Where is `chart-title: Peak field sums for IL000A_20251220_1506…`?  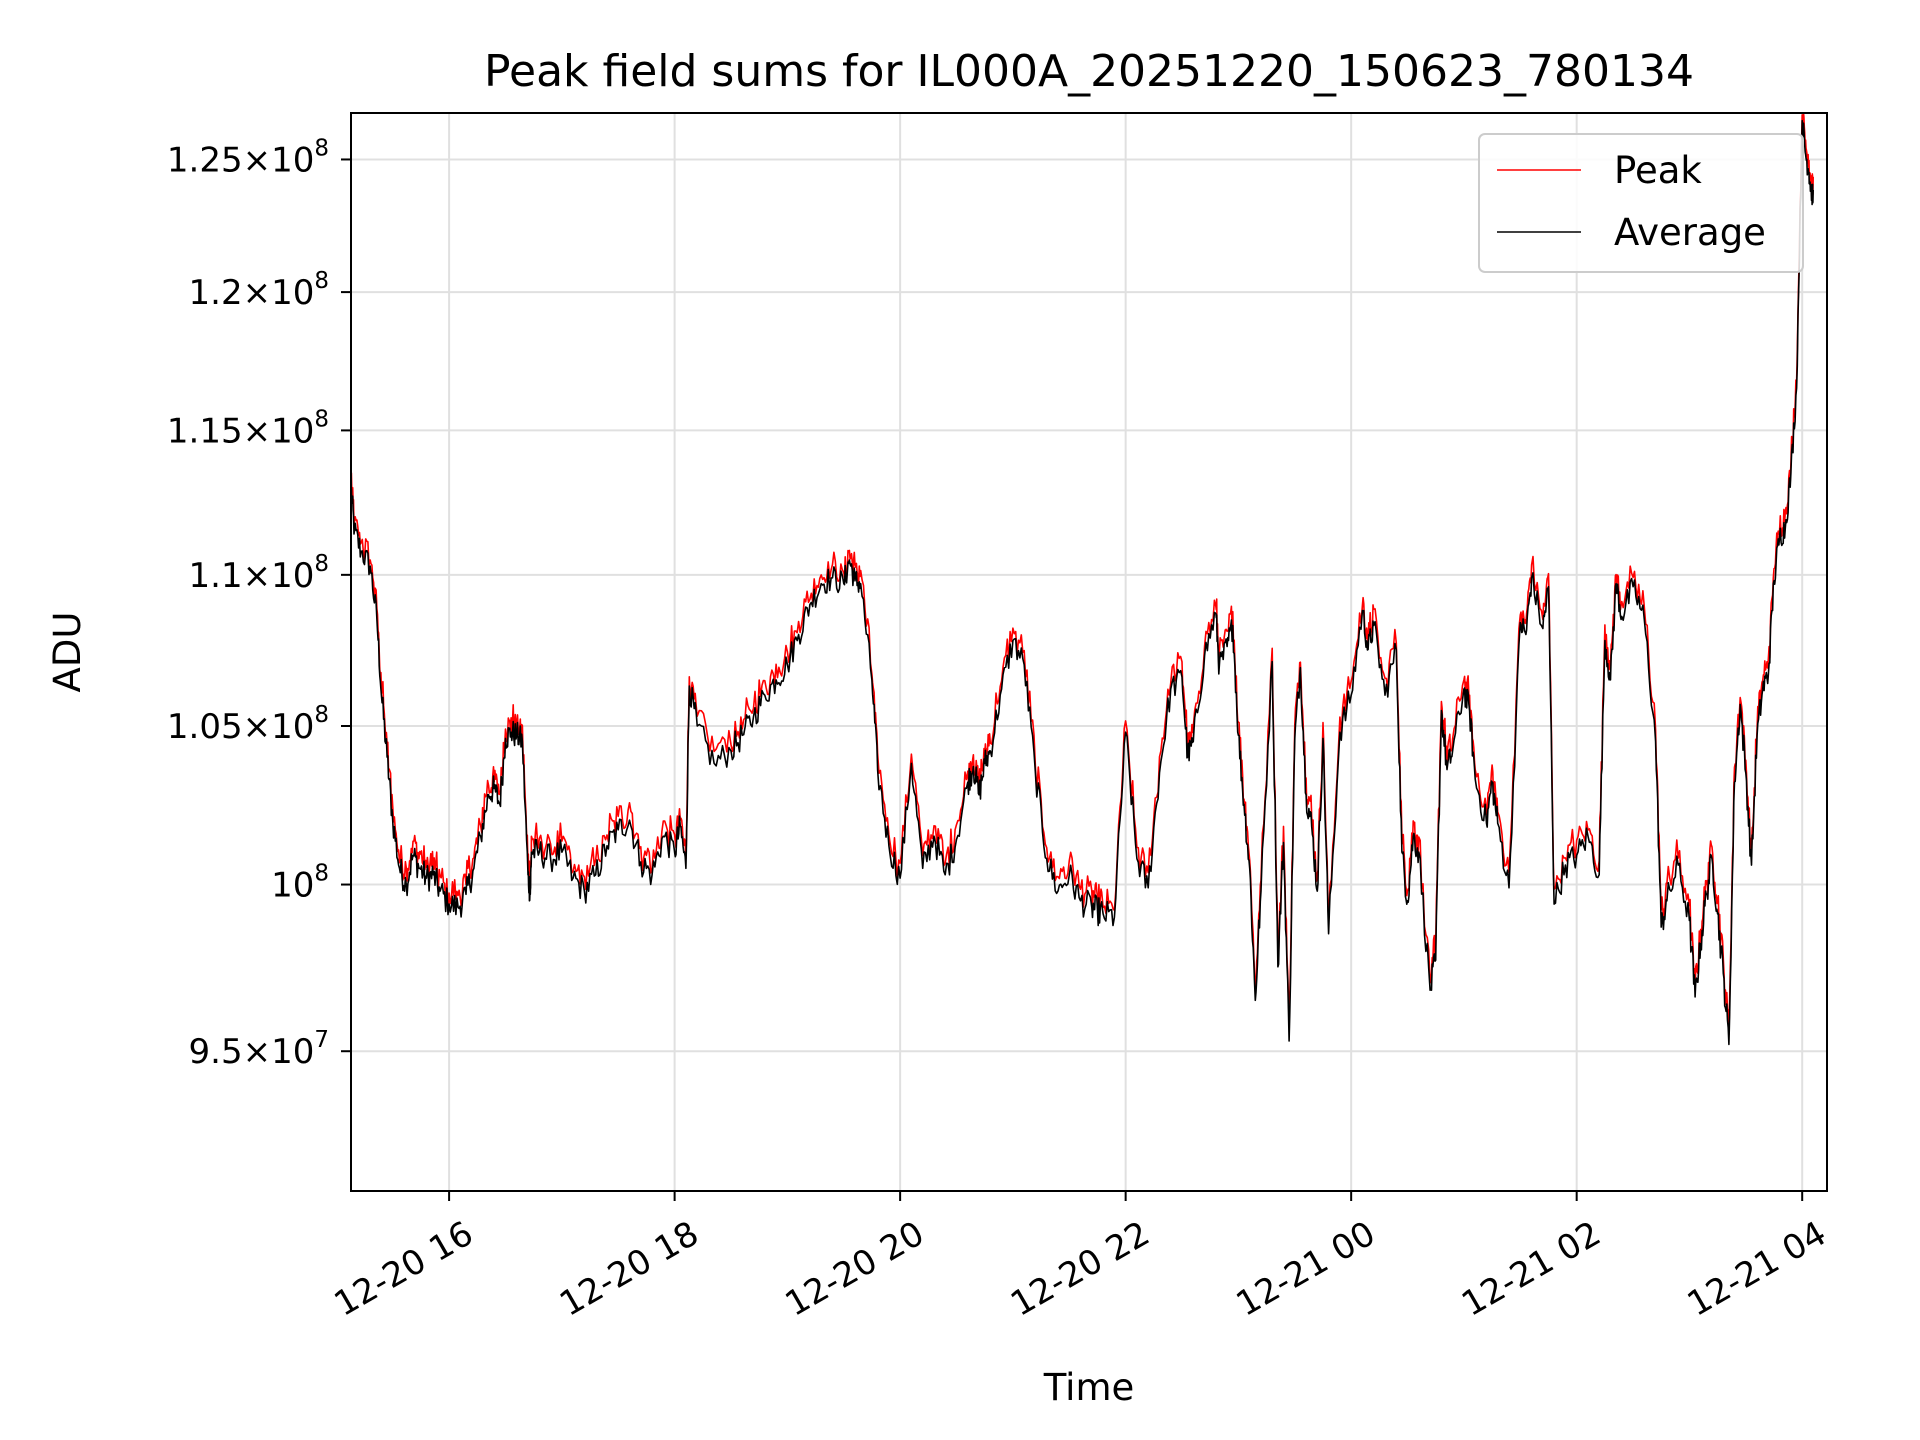 chart-title: Peak field sums for IL000A_20251220_1506… is located at coordinates (1089, 71).